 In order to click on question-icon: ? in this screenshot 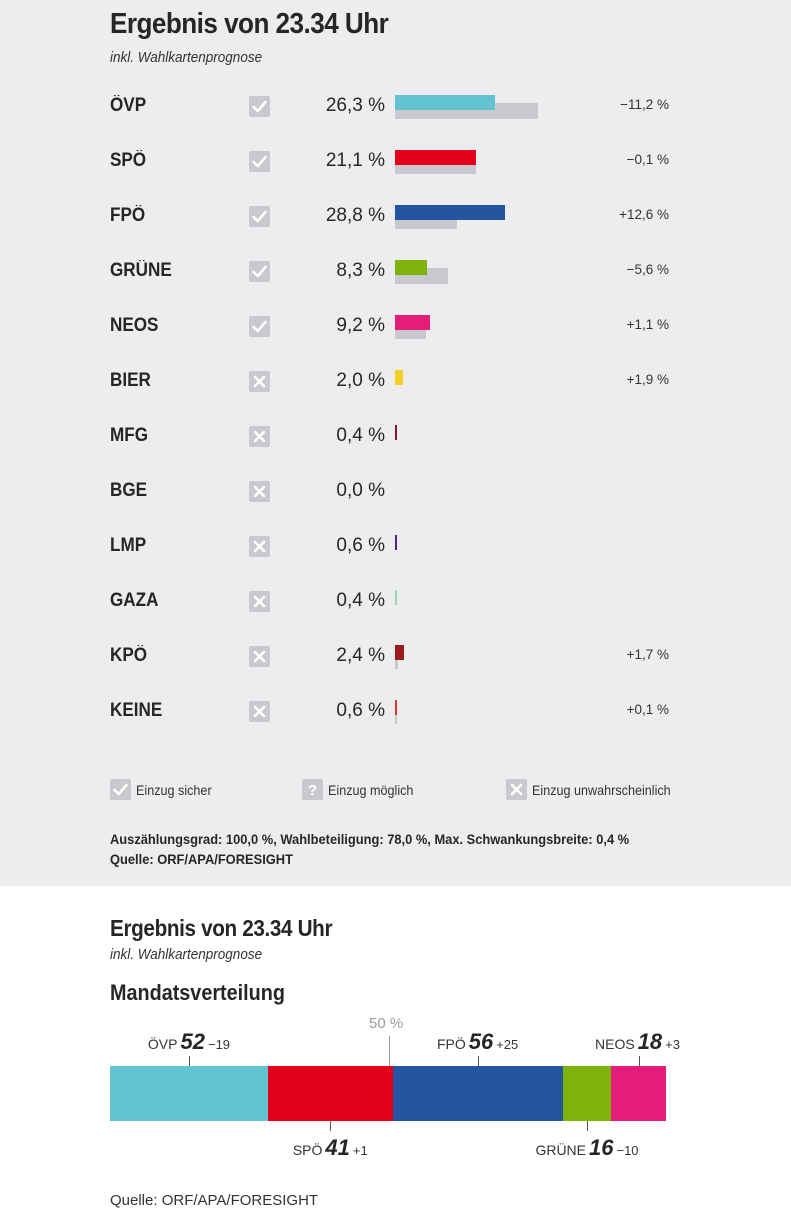, I will do `click(312, 789)`.